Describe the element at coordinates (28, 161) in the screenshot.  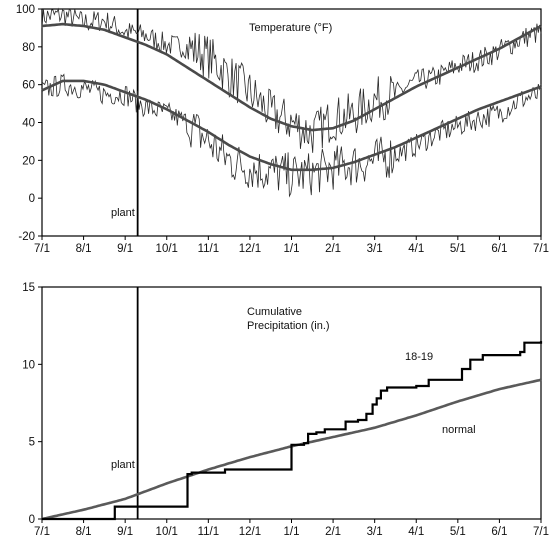
I see `y-tick-label: 20` at that location.